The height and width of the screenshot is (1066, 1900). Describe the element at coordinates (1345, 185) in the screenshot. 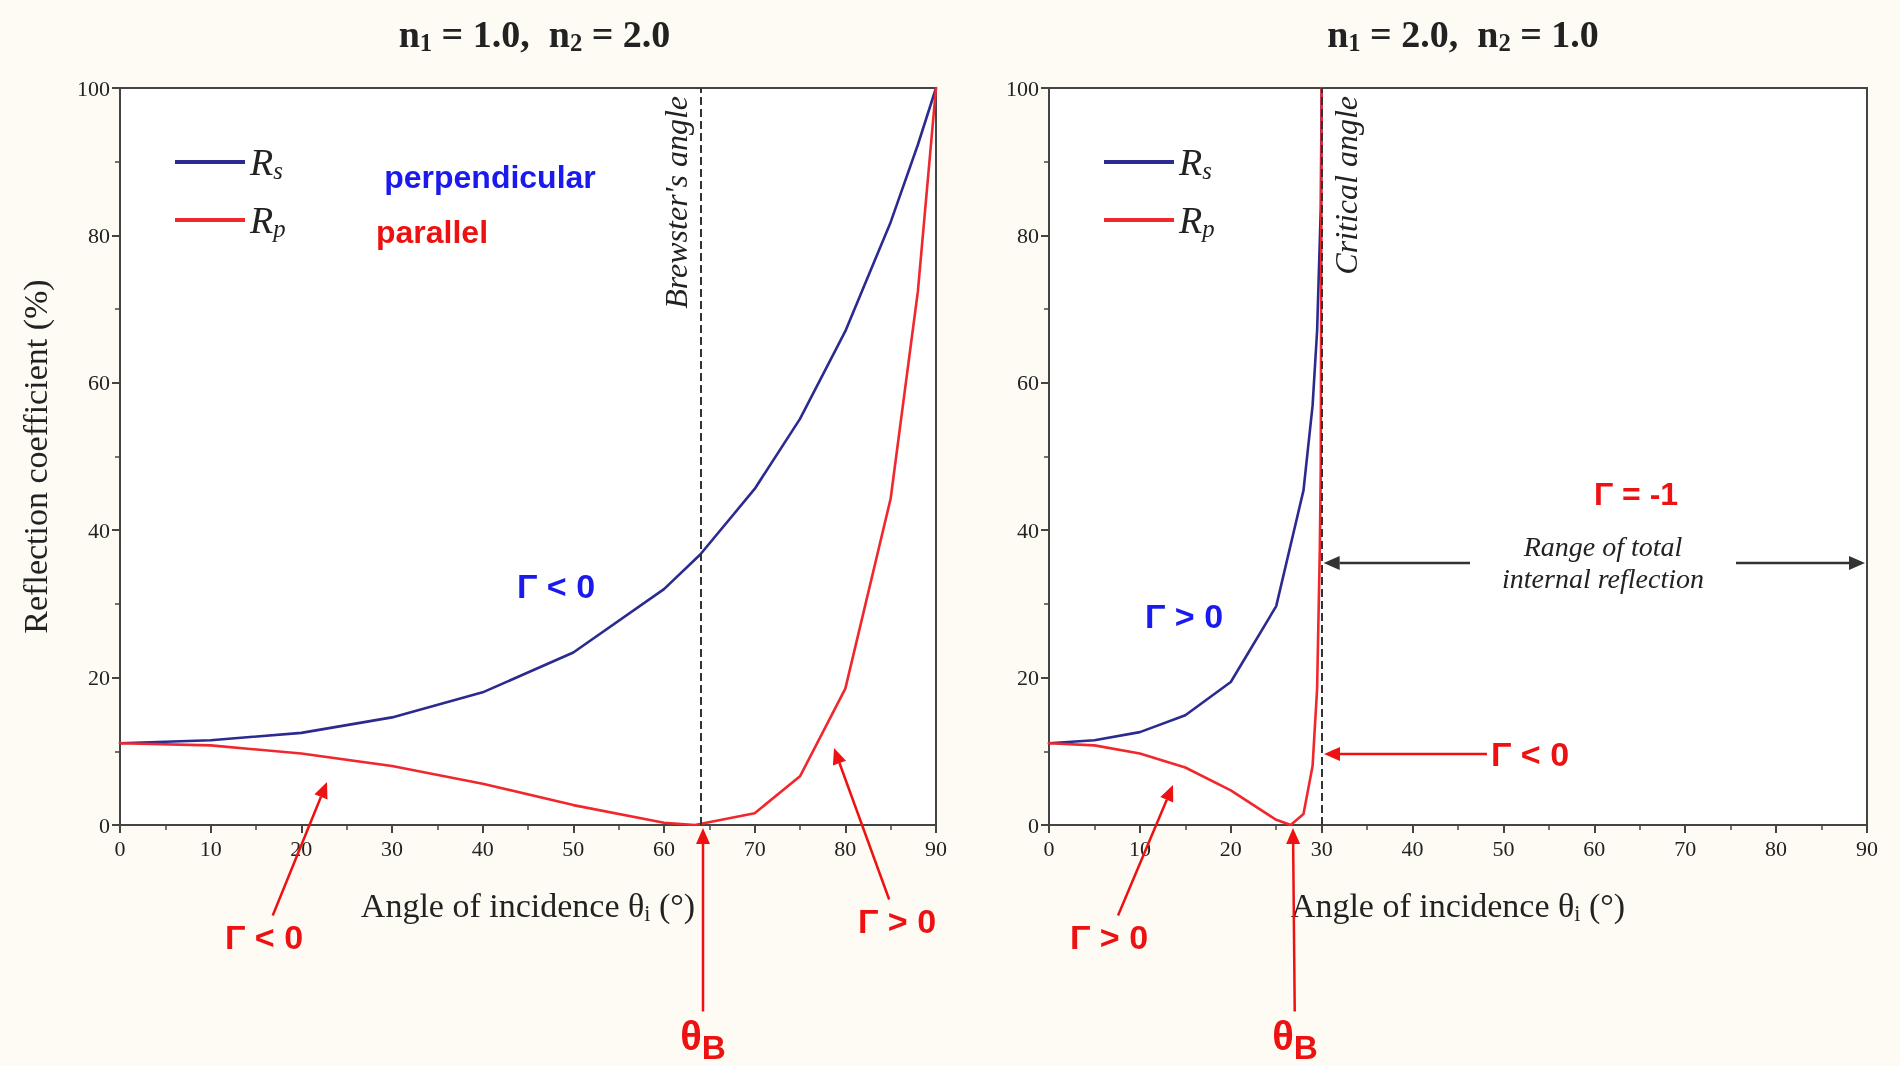

I see `ref-line-label: Critical angle` at that location.